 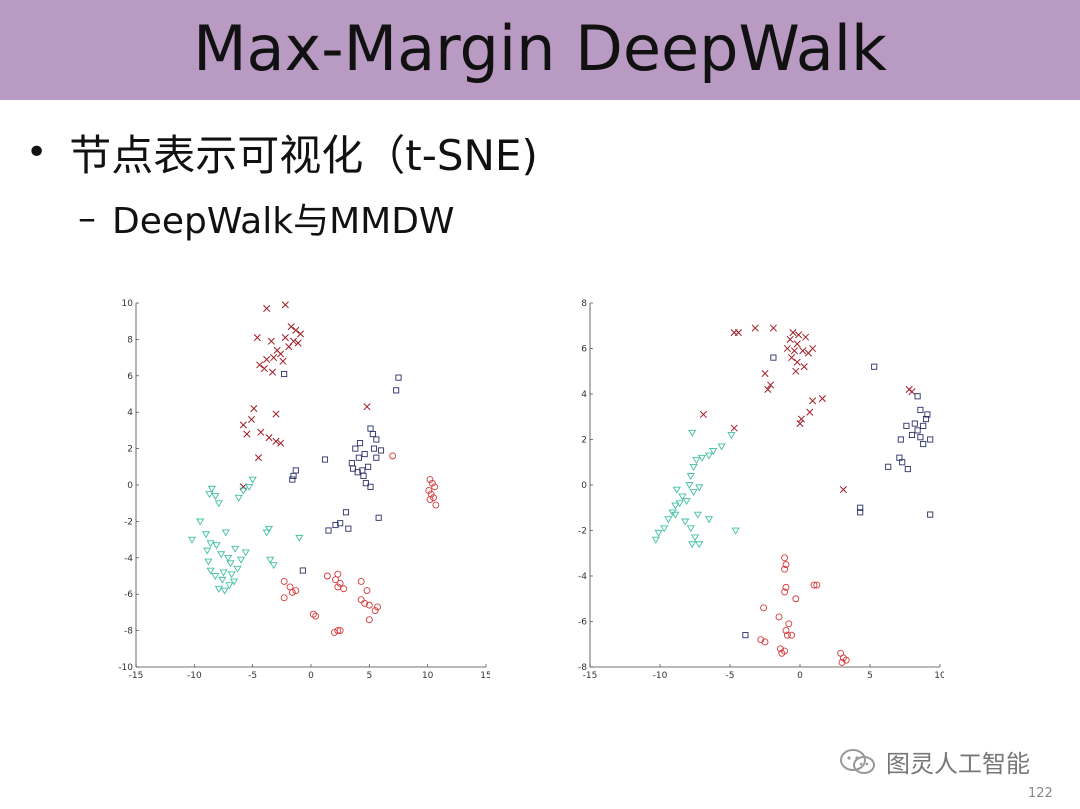 I want to click on y-tick-label: 0, so click(x=584, y=486).